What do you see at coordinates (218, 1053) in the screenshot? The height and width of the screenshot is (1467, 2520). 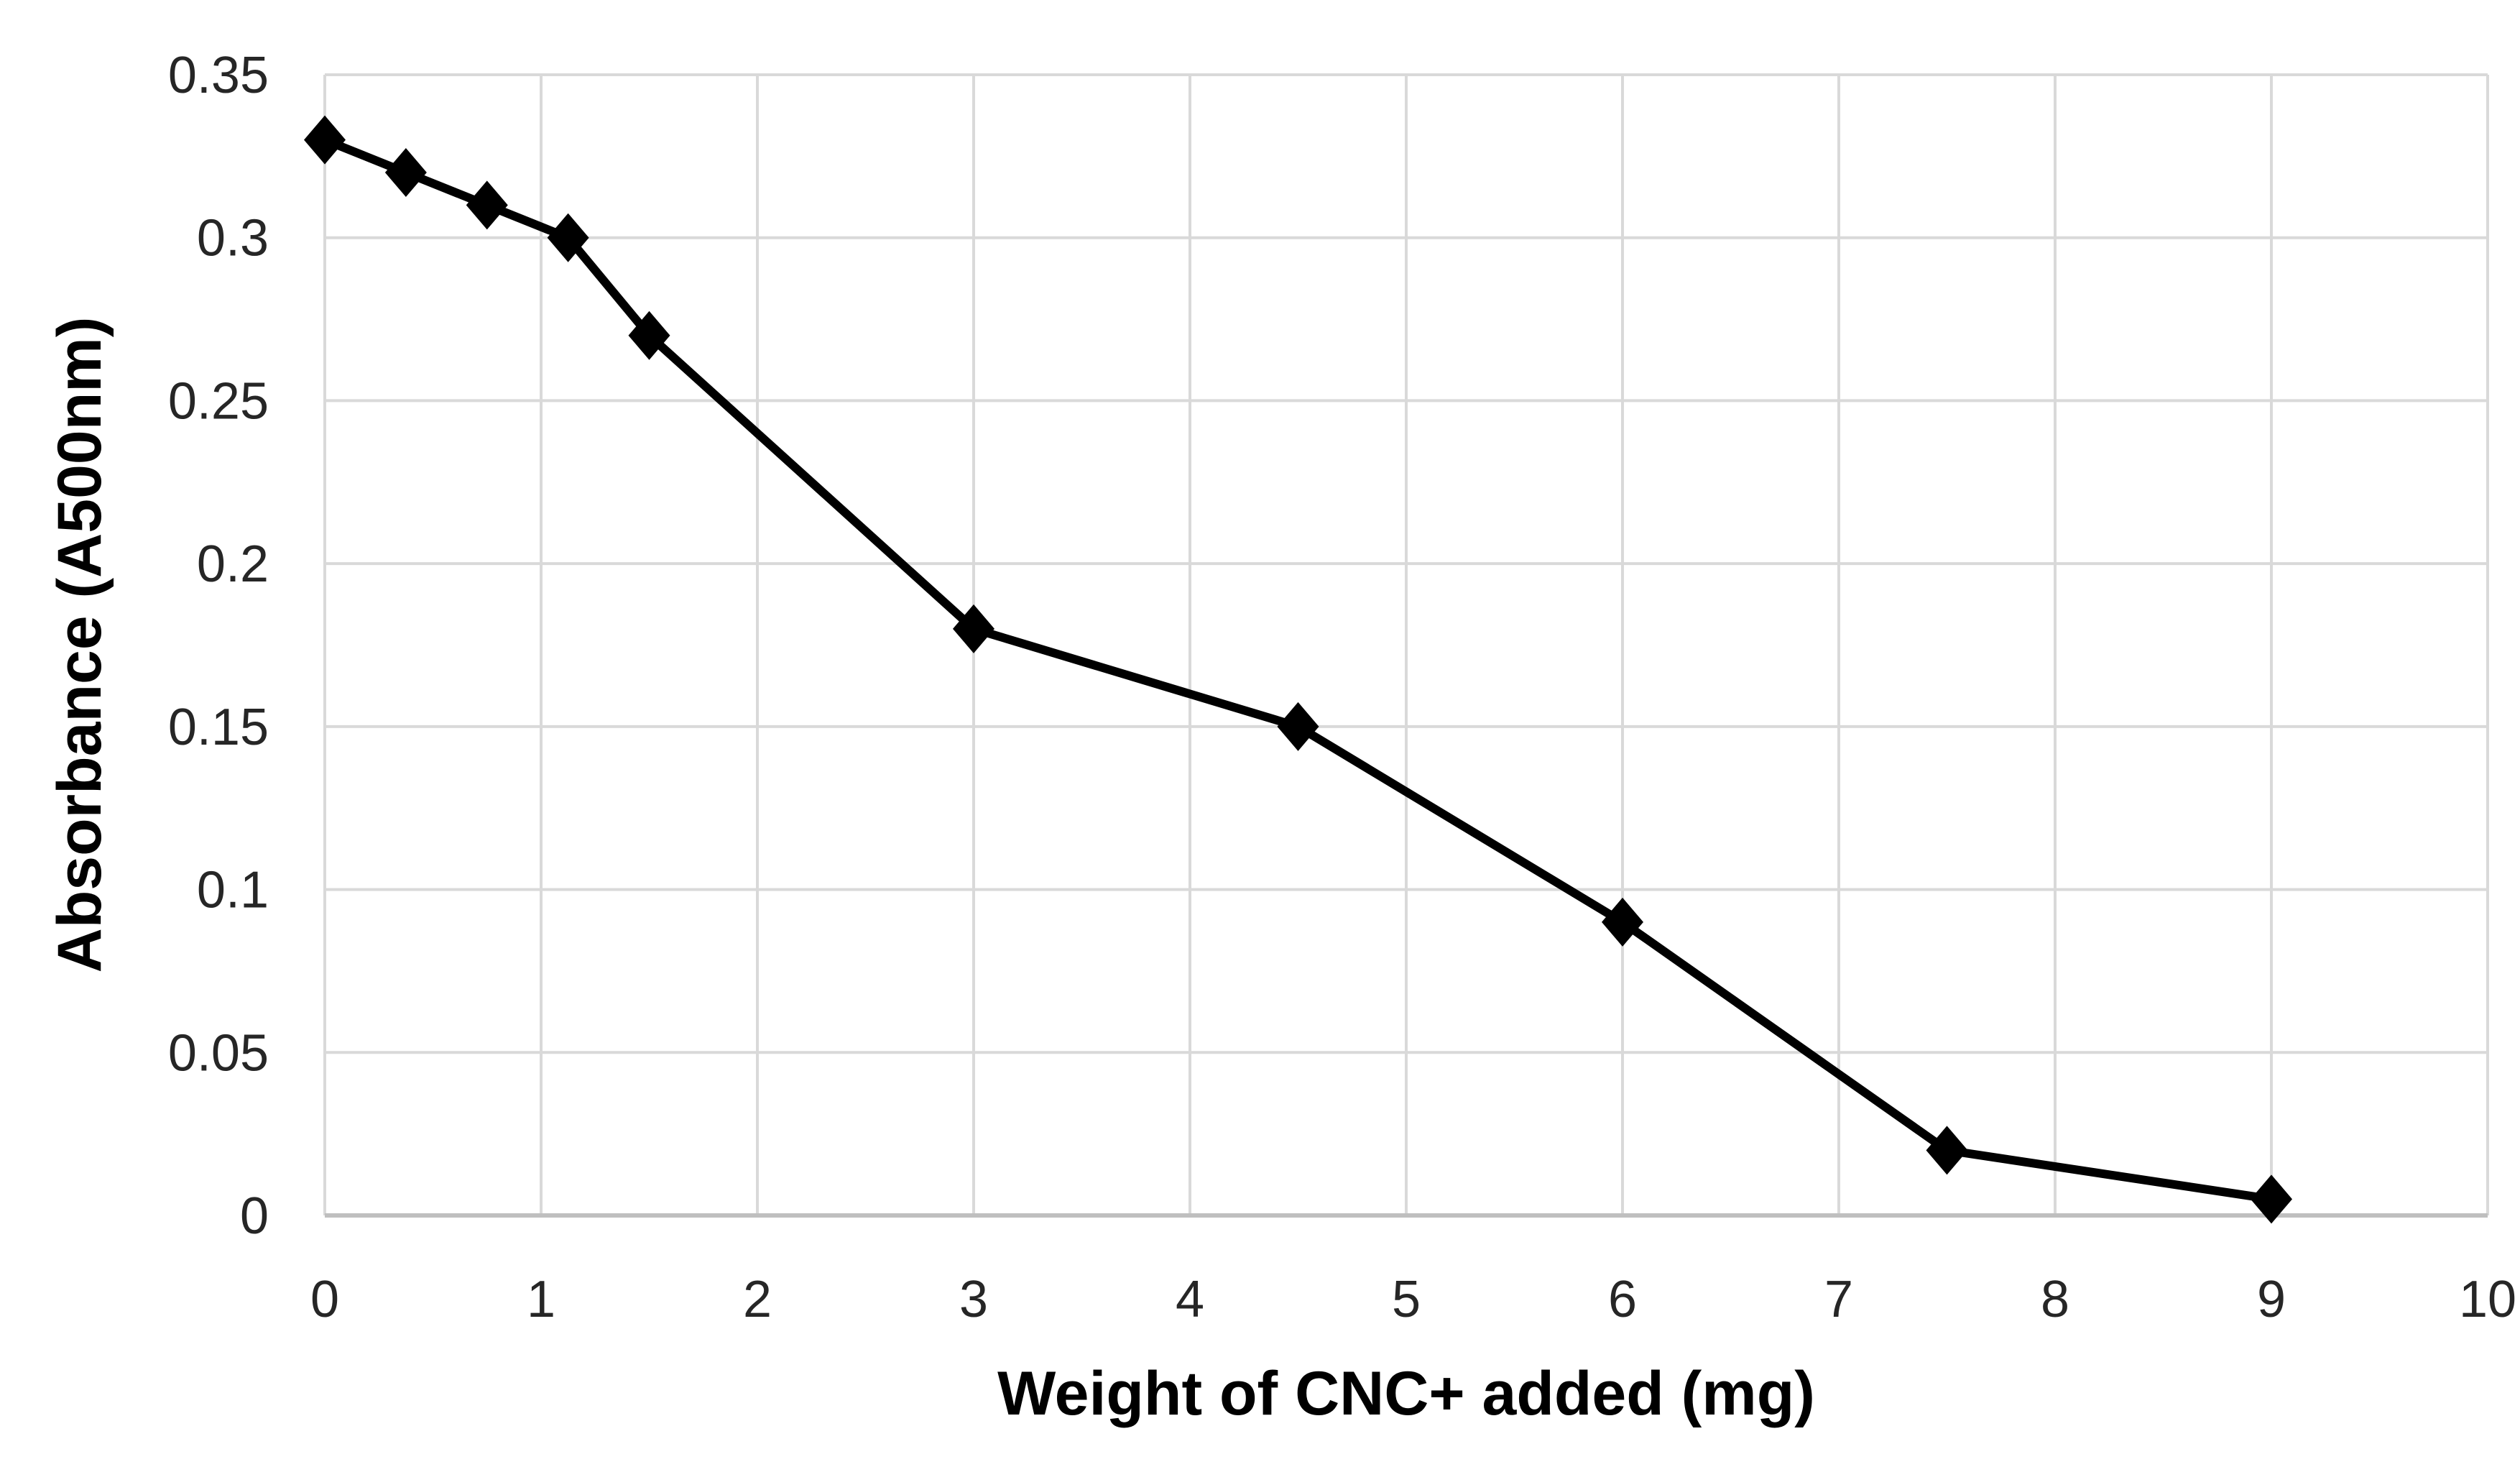 I see `y-tick-label: 0.05` at bounding box center [218, 1053].